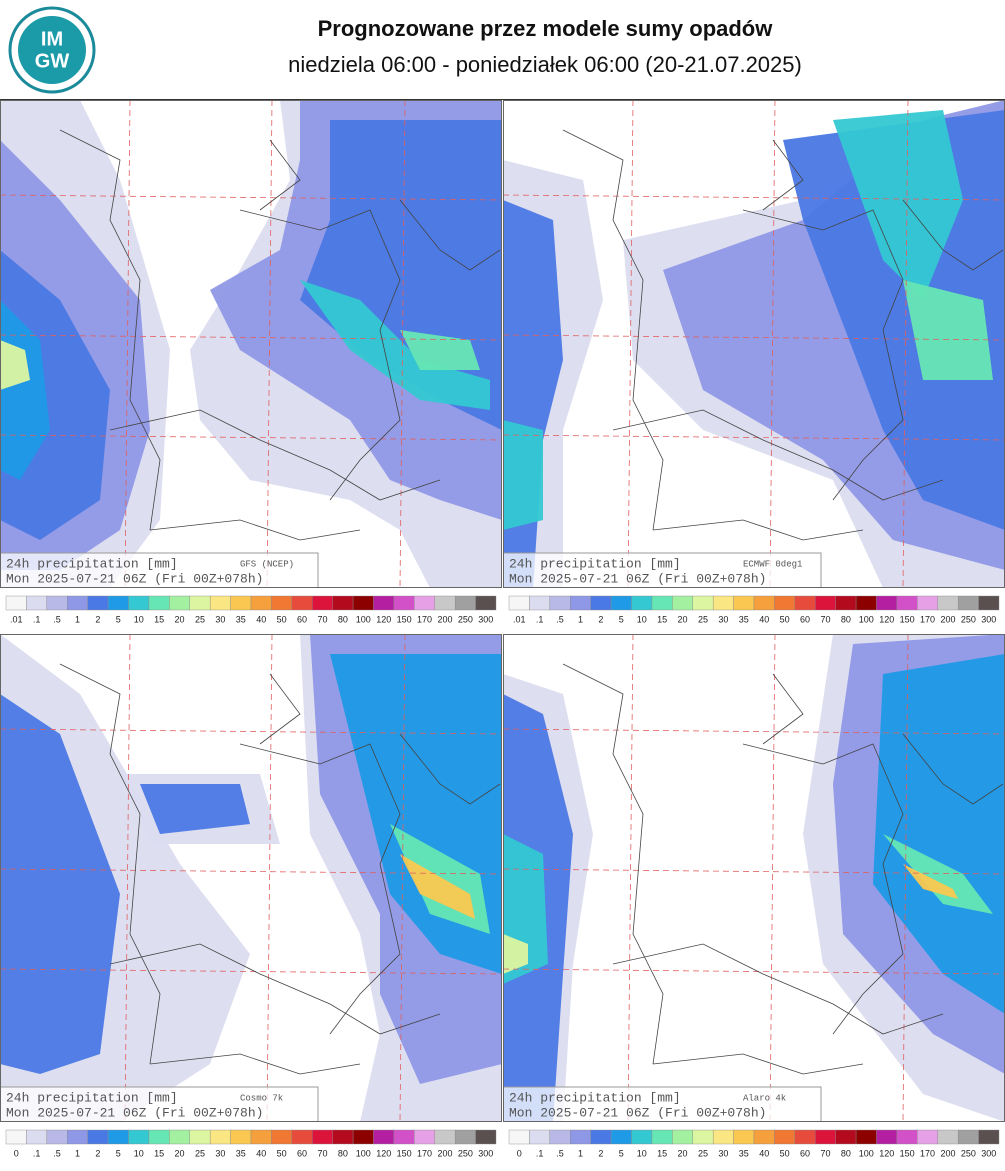 The image size is (1005, 1171). Describe the element at coordinates (866, 619) in the screenshot. I see `scale-label: 100` at that location.